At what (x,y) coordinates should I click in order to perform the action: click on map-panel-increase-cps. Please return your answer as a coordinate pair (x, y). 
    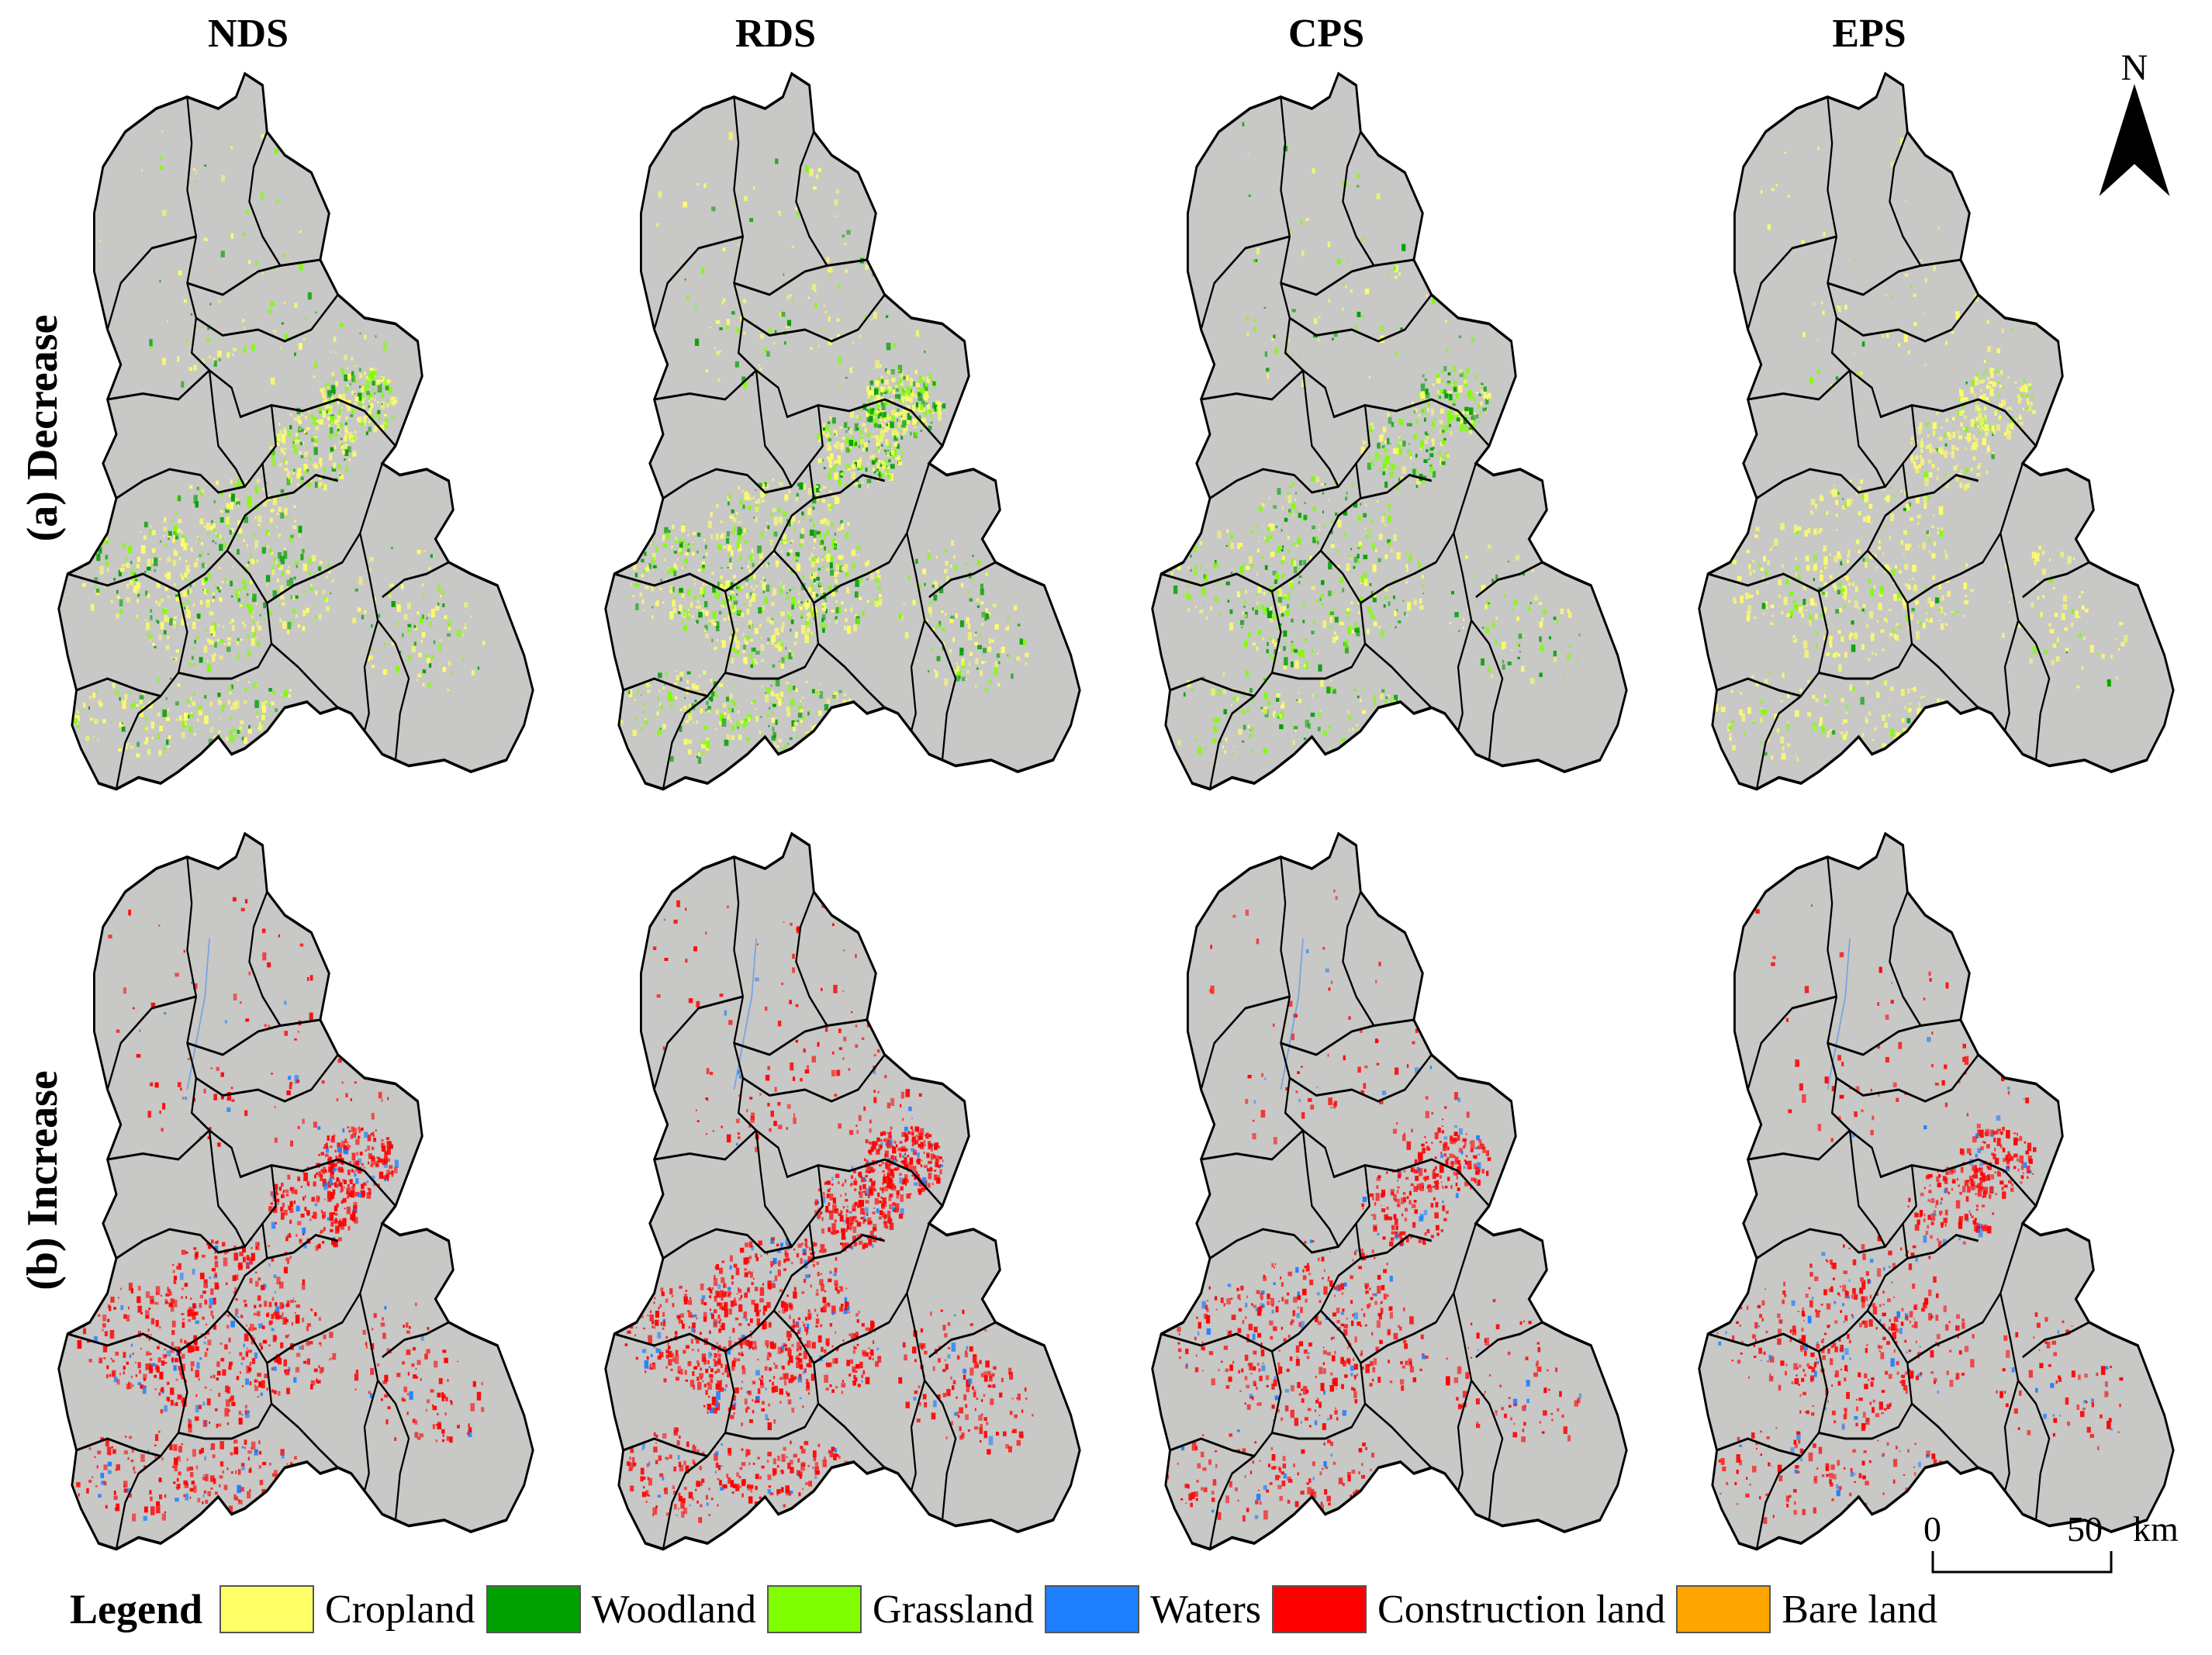
    Looking at the image, I should click on (1396, 1194).